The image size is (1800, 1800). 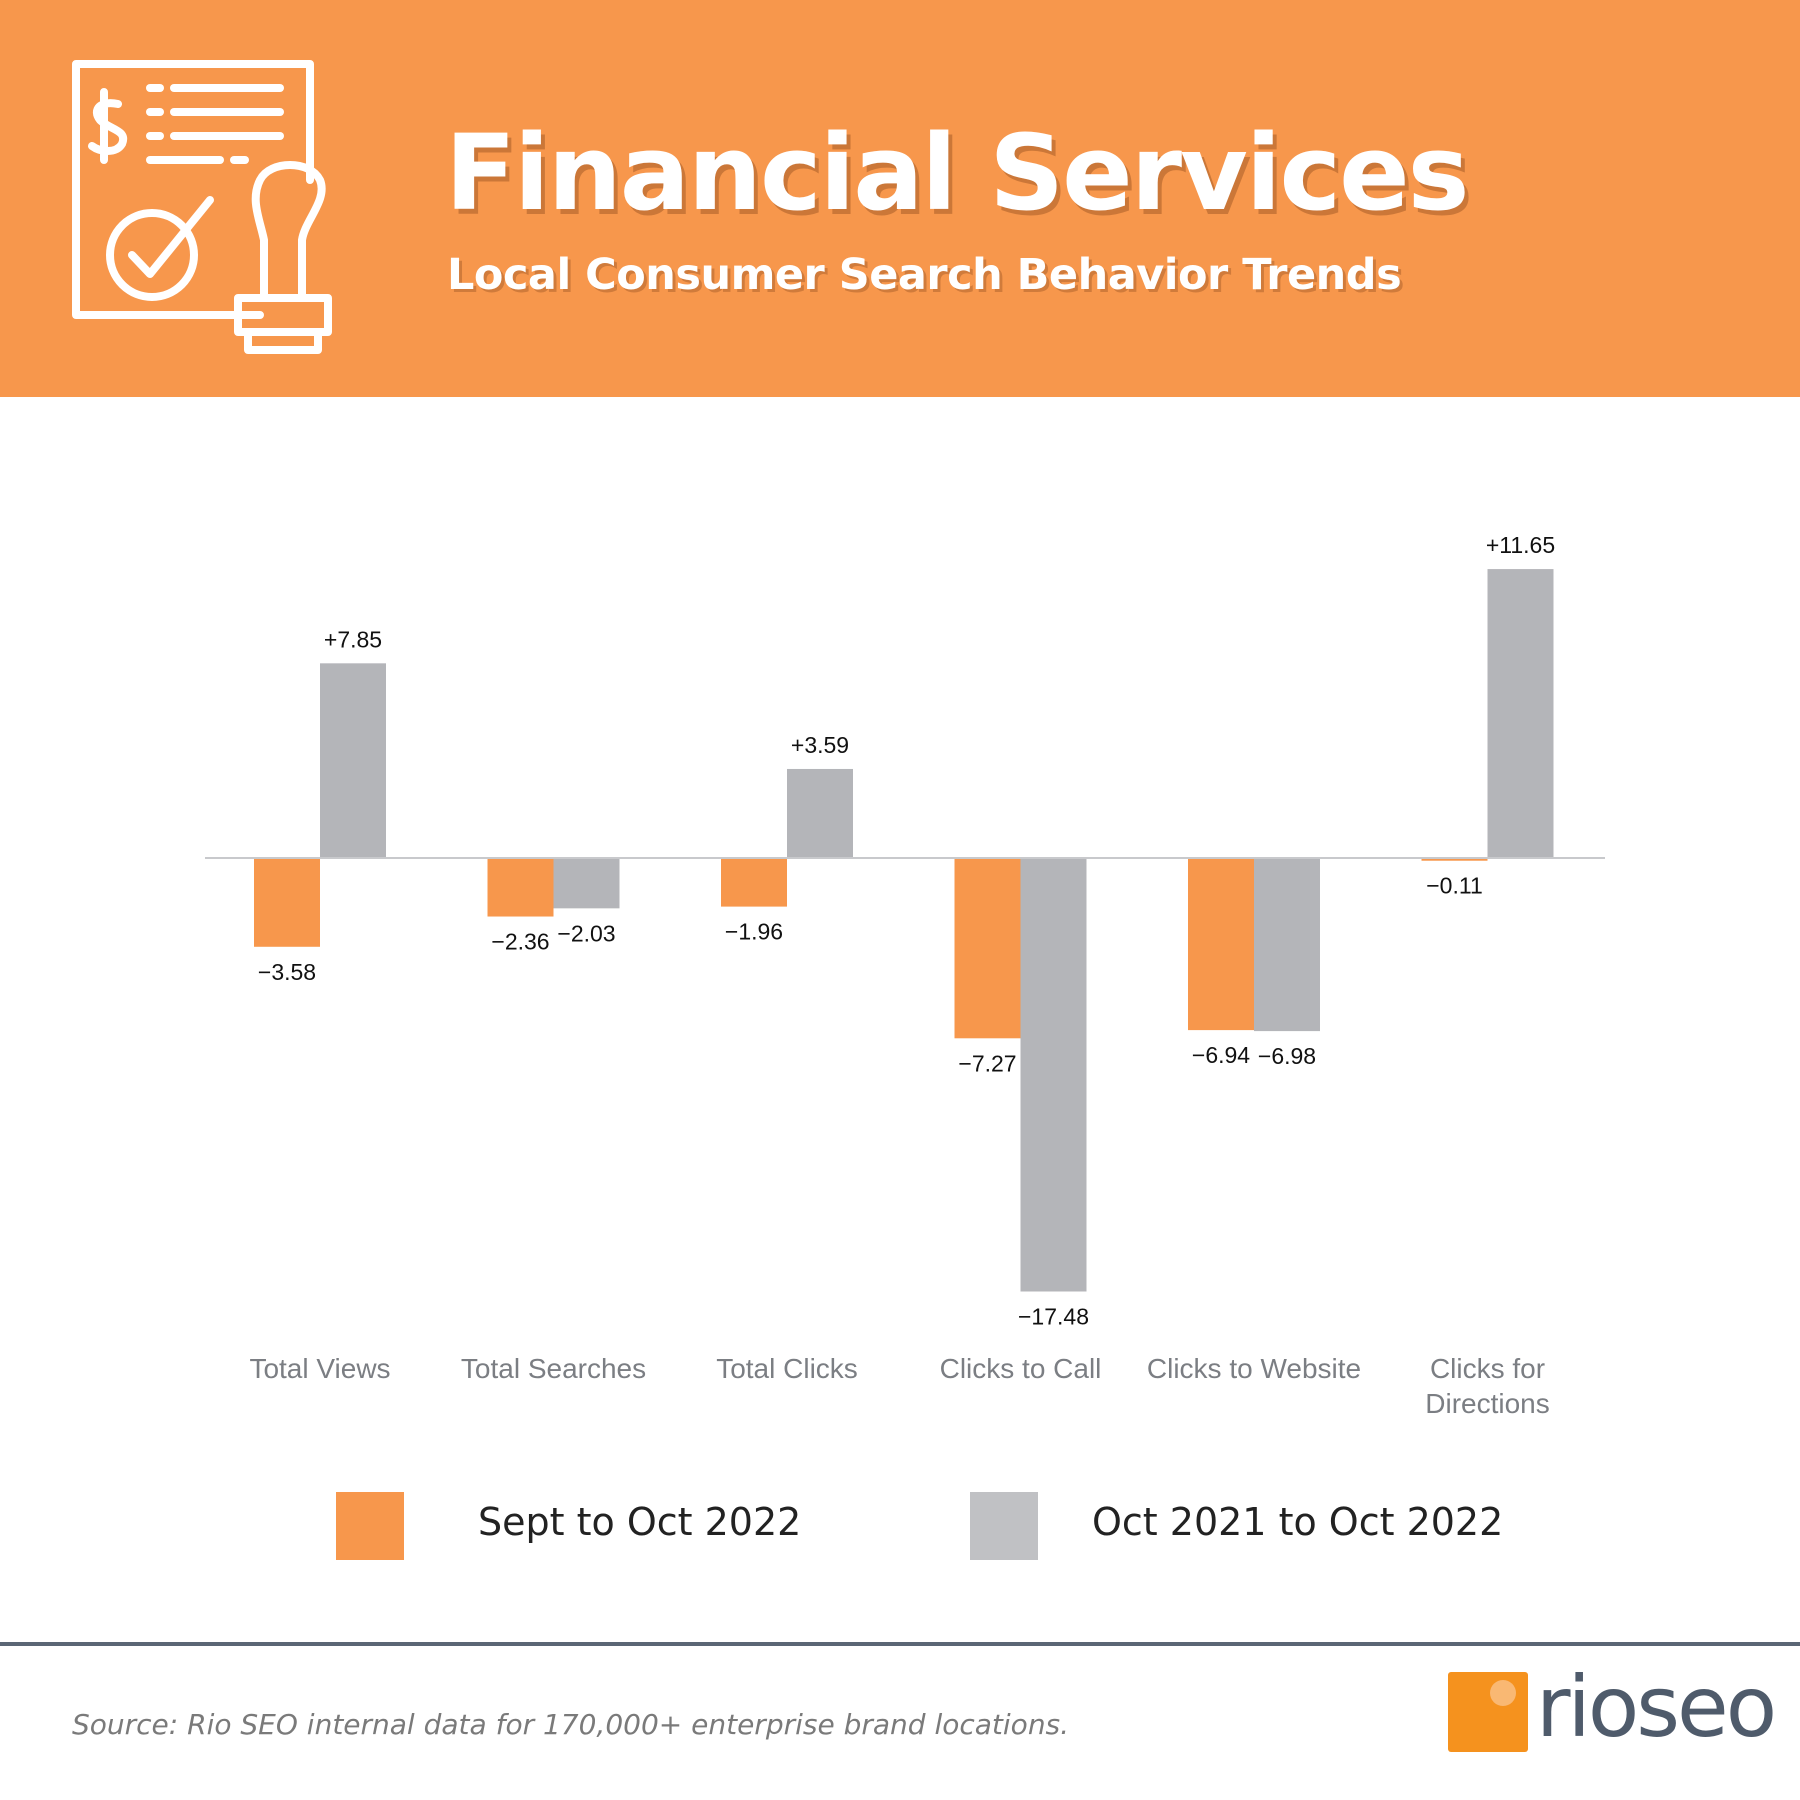 I want to click on category-label-1: Total Searches, so click(x=553, y=1368).